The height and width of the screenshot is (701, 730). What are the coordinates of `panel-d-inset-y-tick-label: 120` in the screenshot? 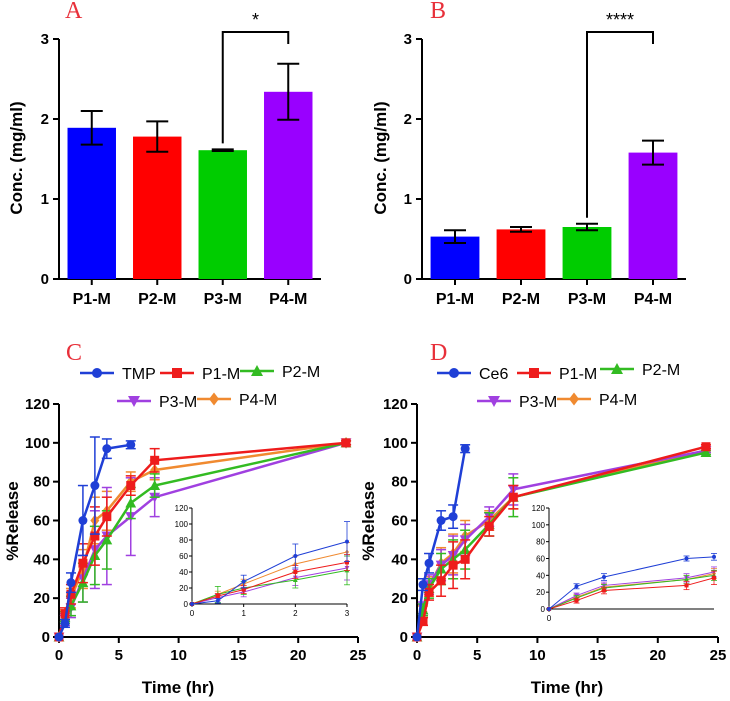 It's located at (539, 508).